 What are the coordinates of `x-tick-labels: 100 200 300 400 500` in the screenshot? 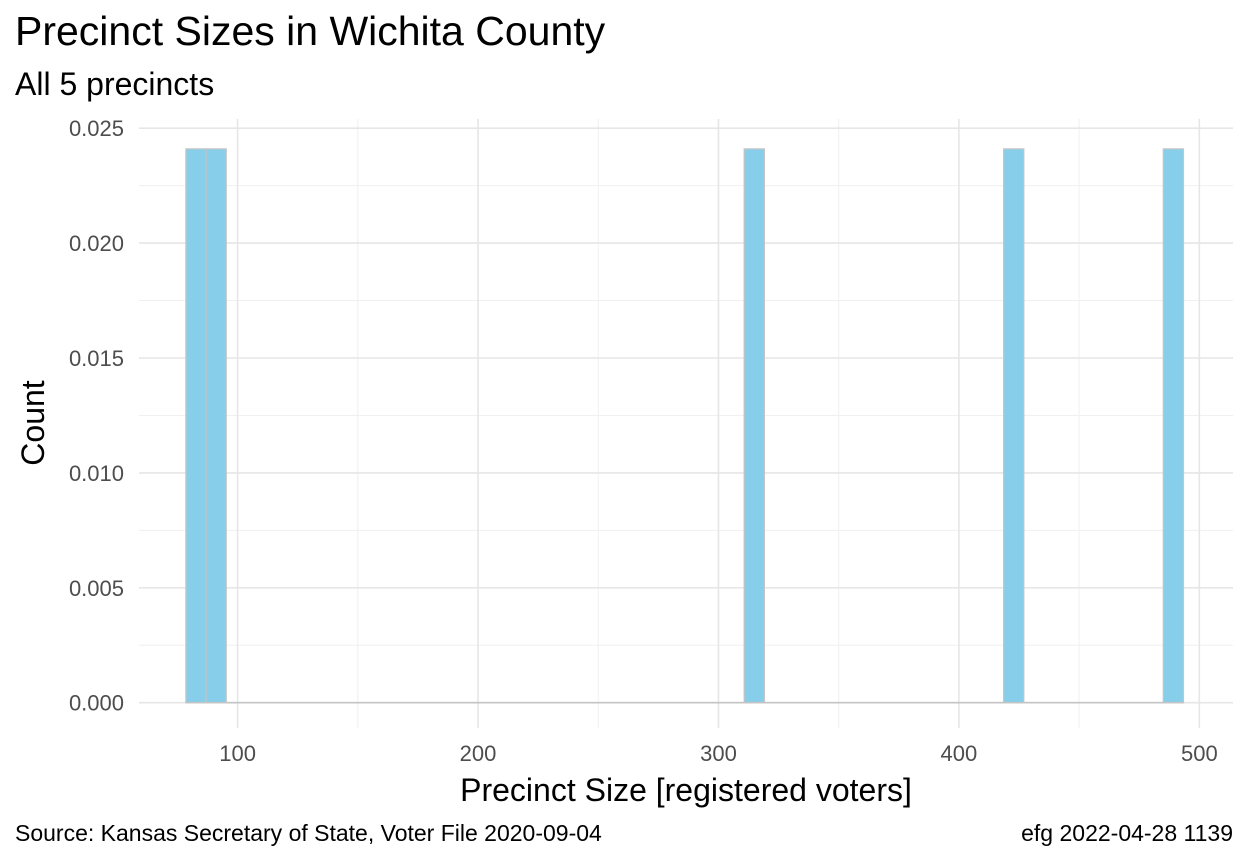 It's located at (718, 753).